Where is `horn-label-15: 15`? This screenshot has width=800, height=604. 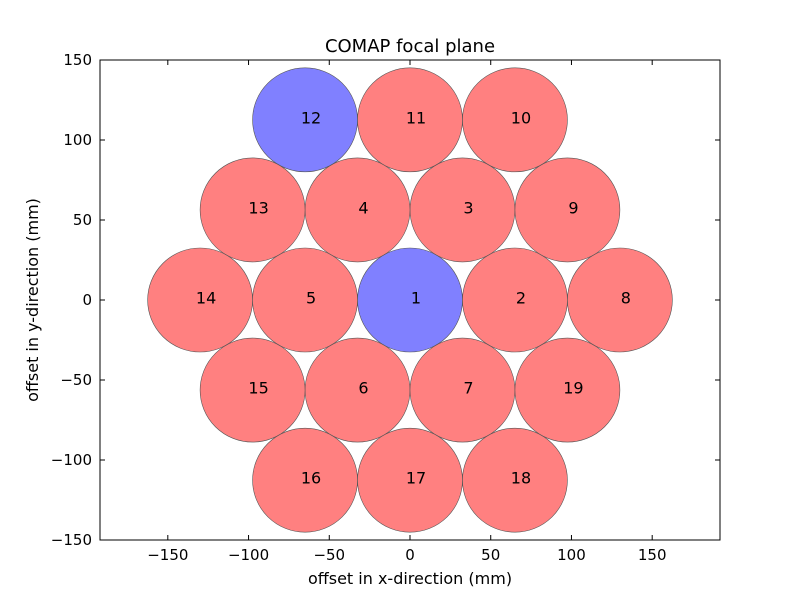 horn-label-15: 15 is located at coordinates (258, 388).